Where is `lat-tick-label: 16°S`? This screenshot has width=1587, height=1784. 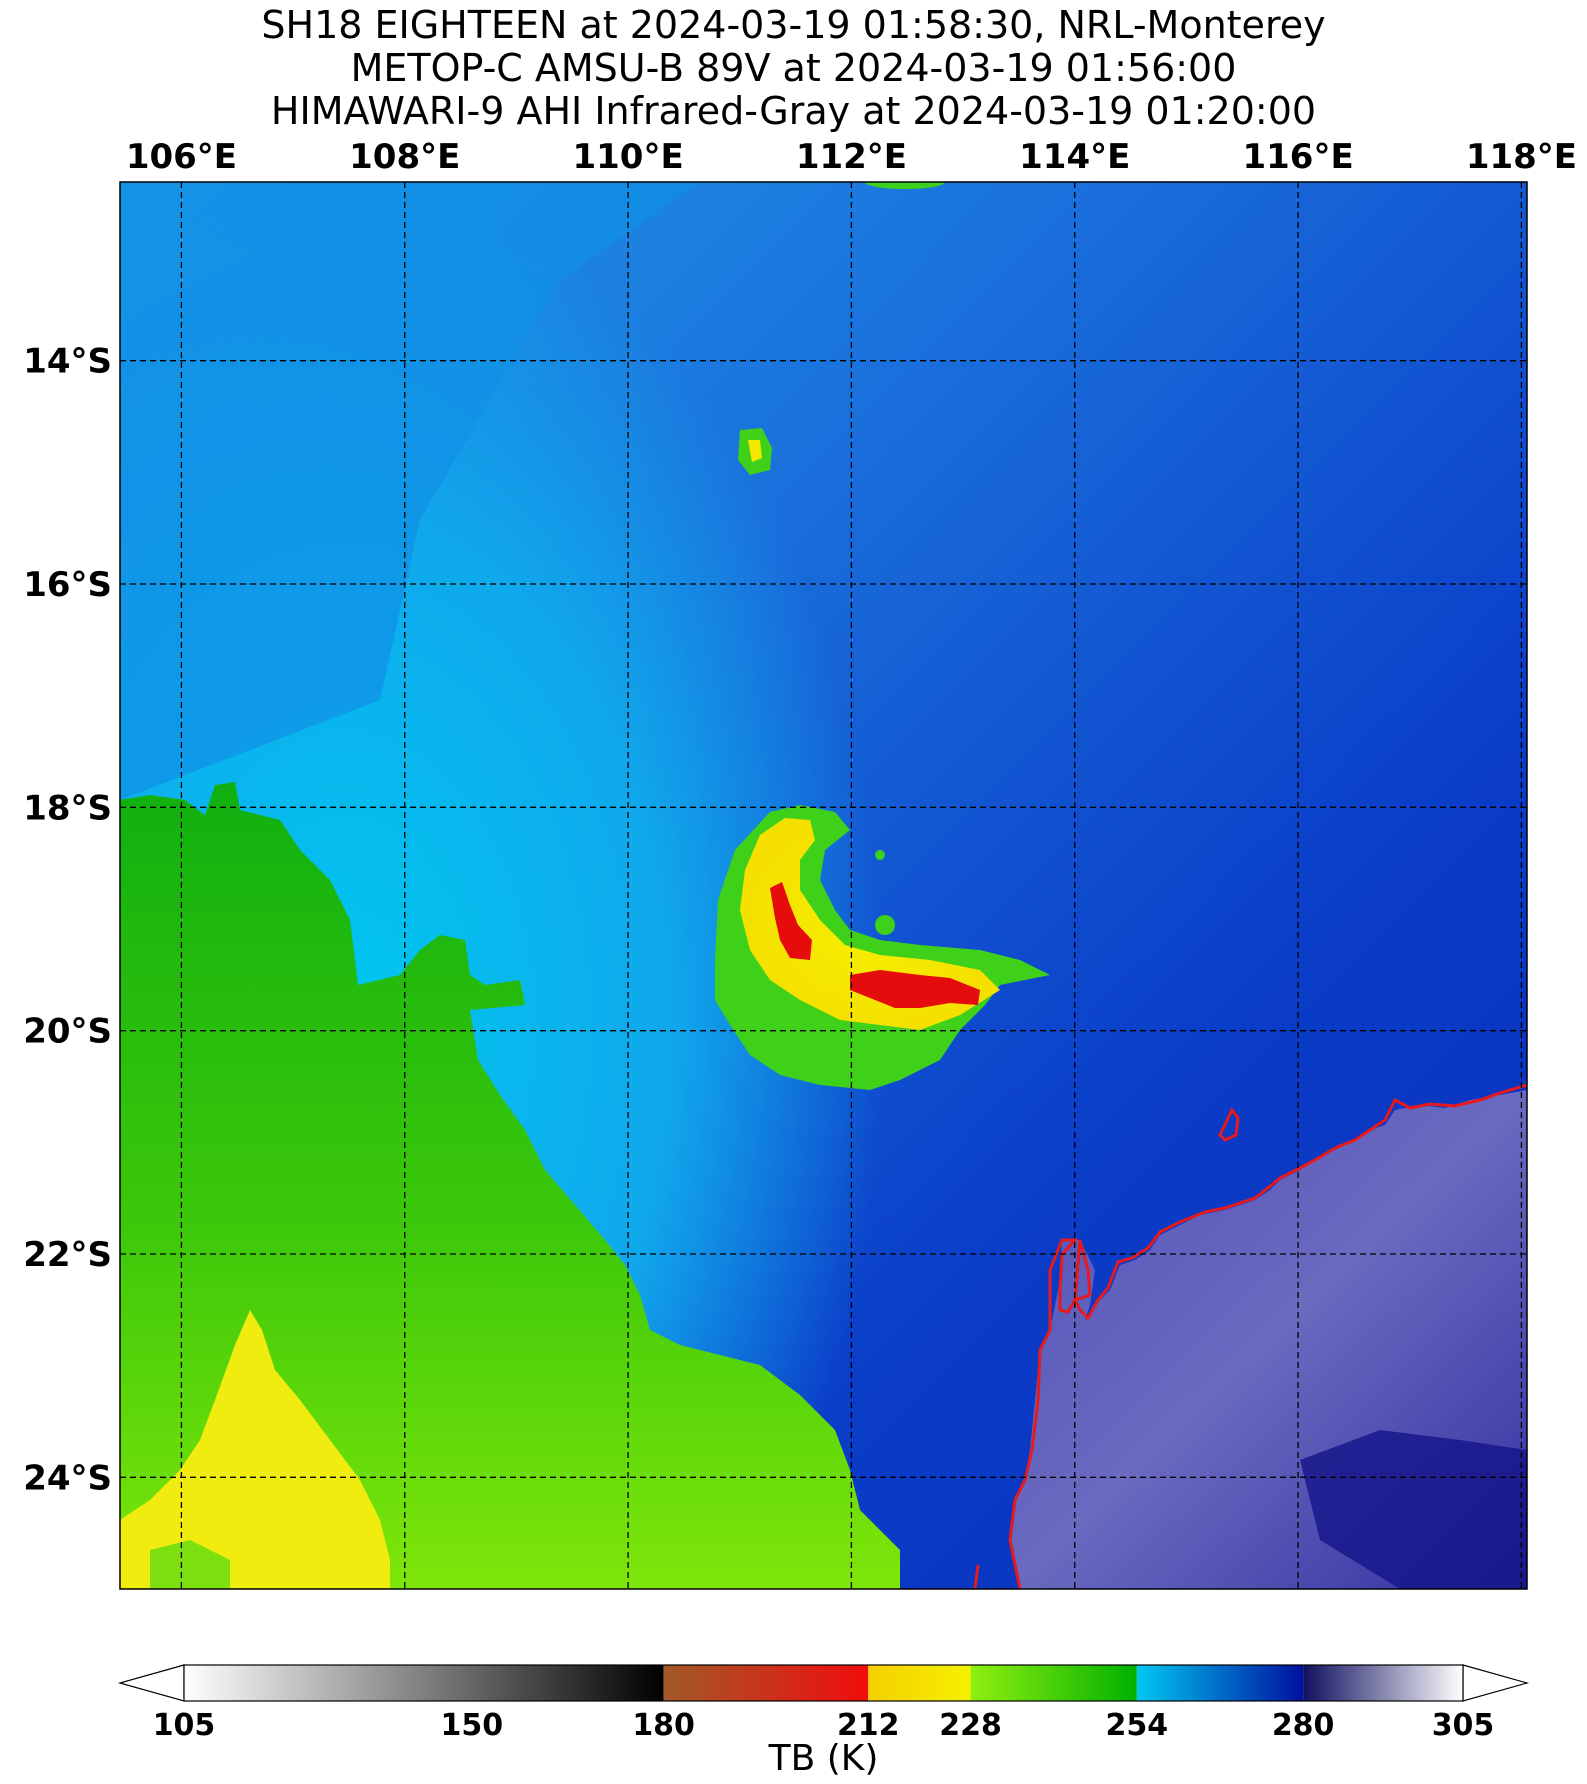
lat-tick-label: 16°S is located at coordinates (67, 585).